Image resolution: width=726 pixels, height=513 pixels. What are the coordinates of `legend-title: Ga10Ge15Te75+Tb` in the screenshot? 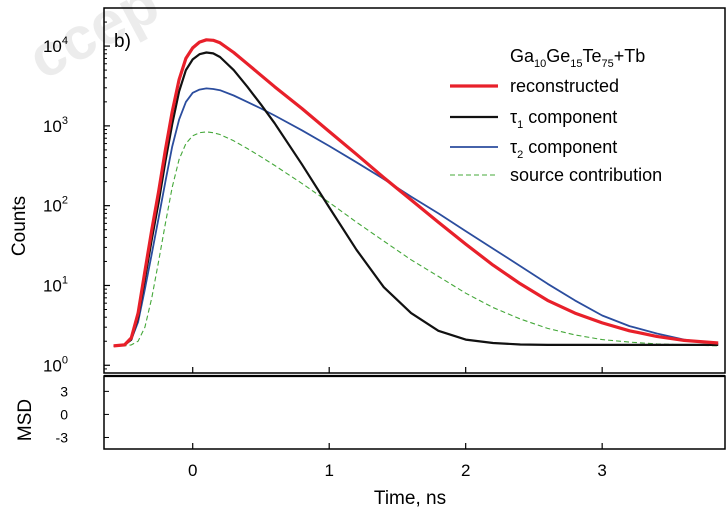 It's located at (577, 58).